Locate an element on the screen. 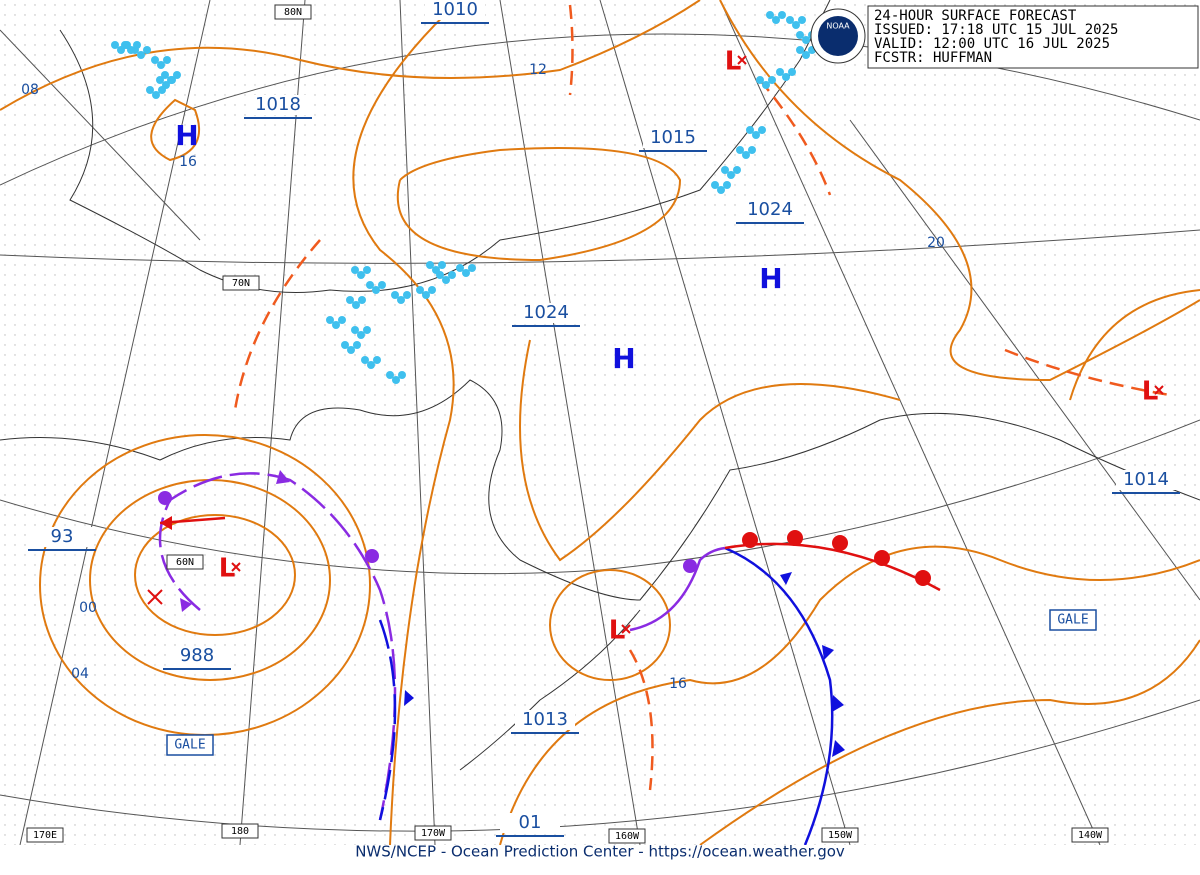 Image resolution: width=1200 pixels, height=875 pixels. pressure-label: 1024 is located at coordinates (770, 209).